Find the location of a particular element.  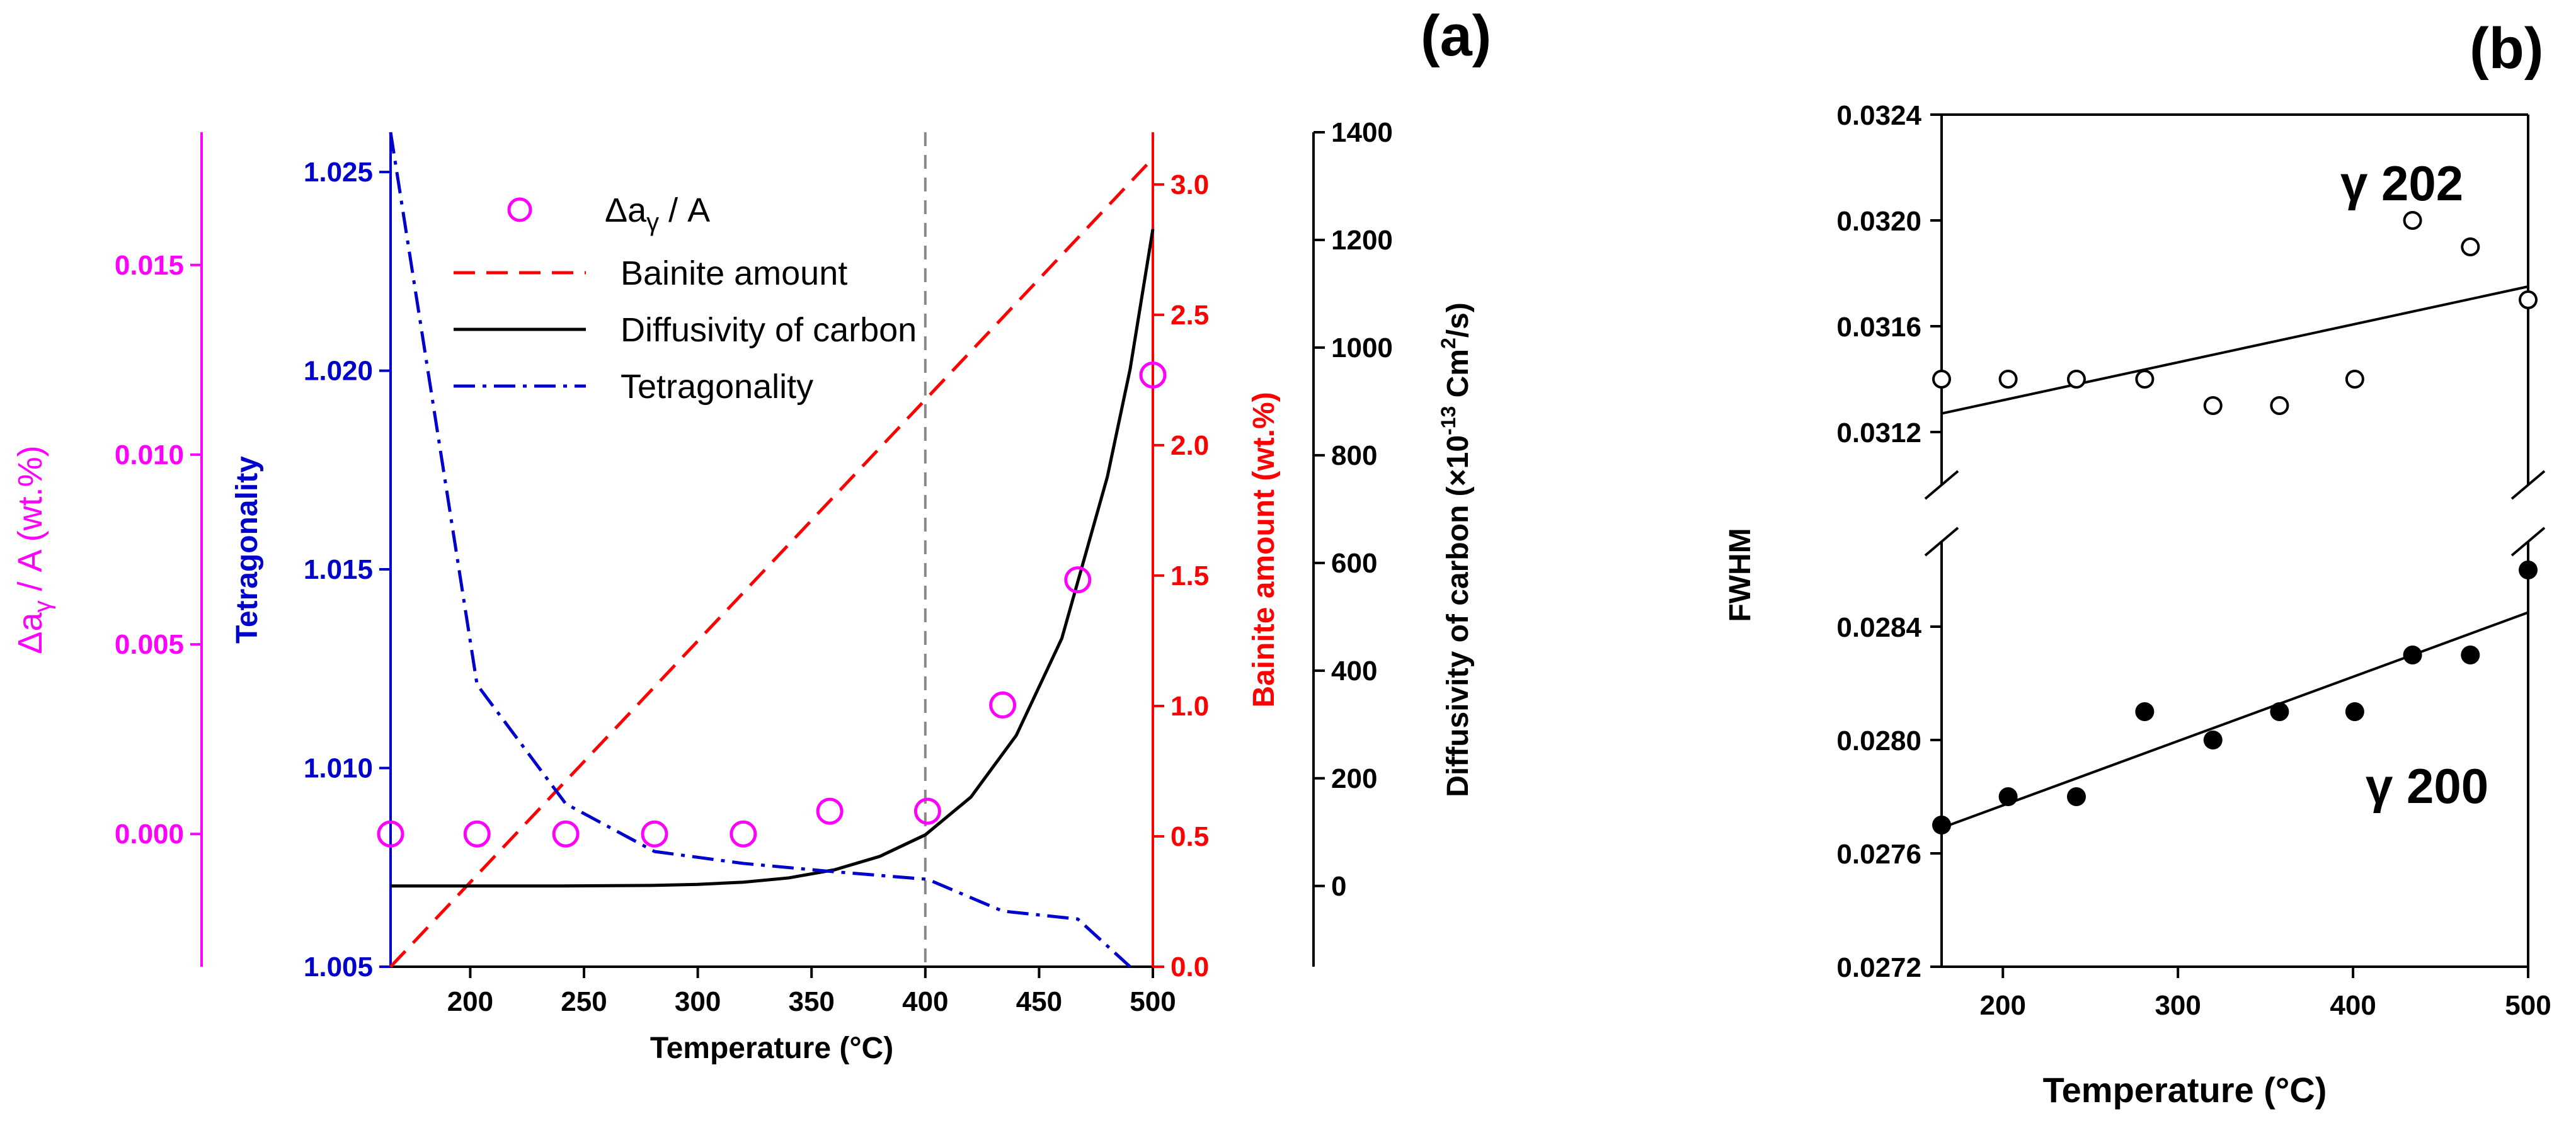

a-magenta-ticks: 0.000 0.005 0.010 0.015 is located at coordinates (158, 550).